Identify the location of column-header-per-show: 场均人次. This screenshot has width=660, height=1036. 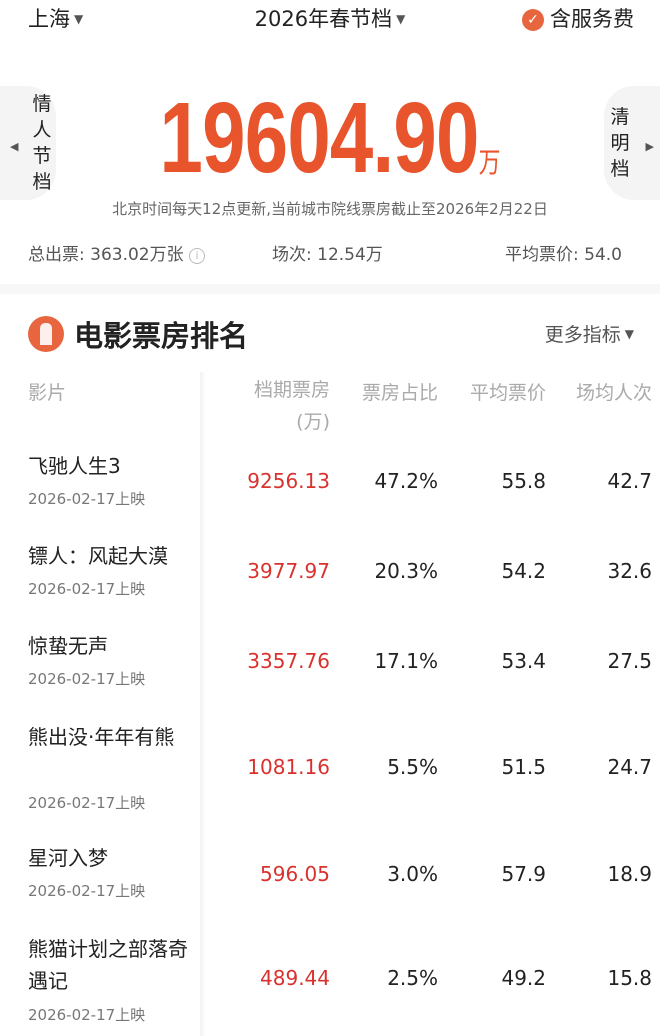
(613, 393).